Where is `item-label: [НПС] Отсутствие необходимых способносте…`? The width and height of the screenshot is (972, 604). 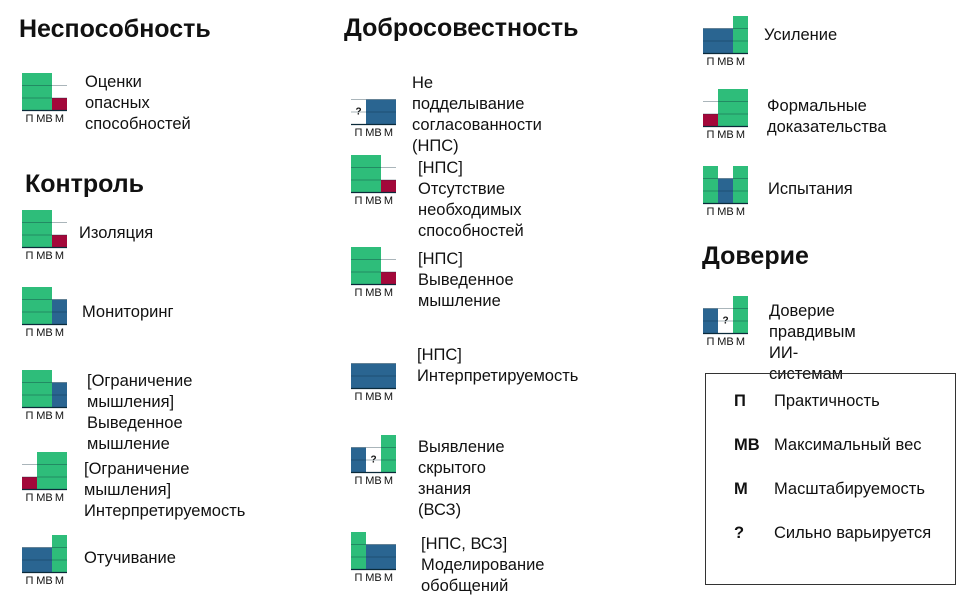
item-label: [НПС] Отсутствие необходимых способносте… is located at coordinates (471, 199).